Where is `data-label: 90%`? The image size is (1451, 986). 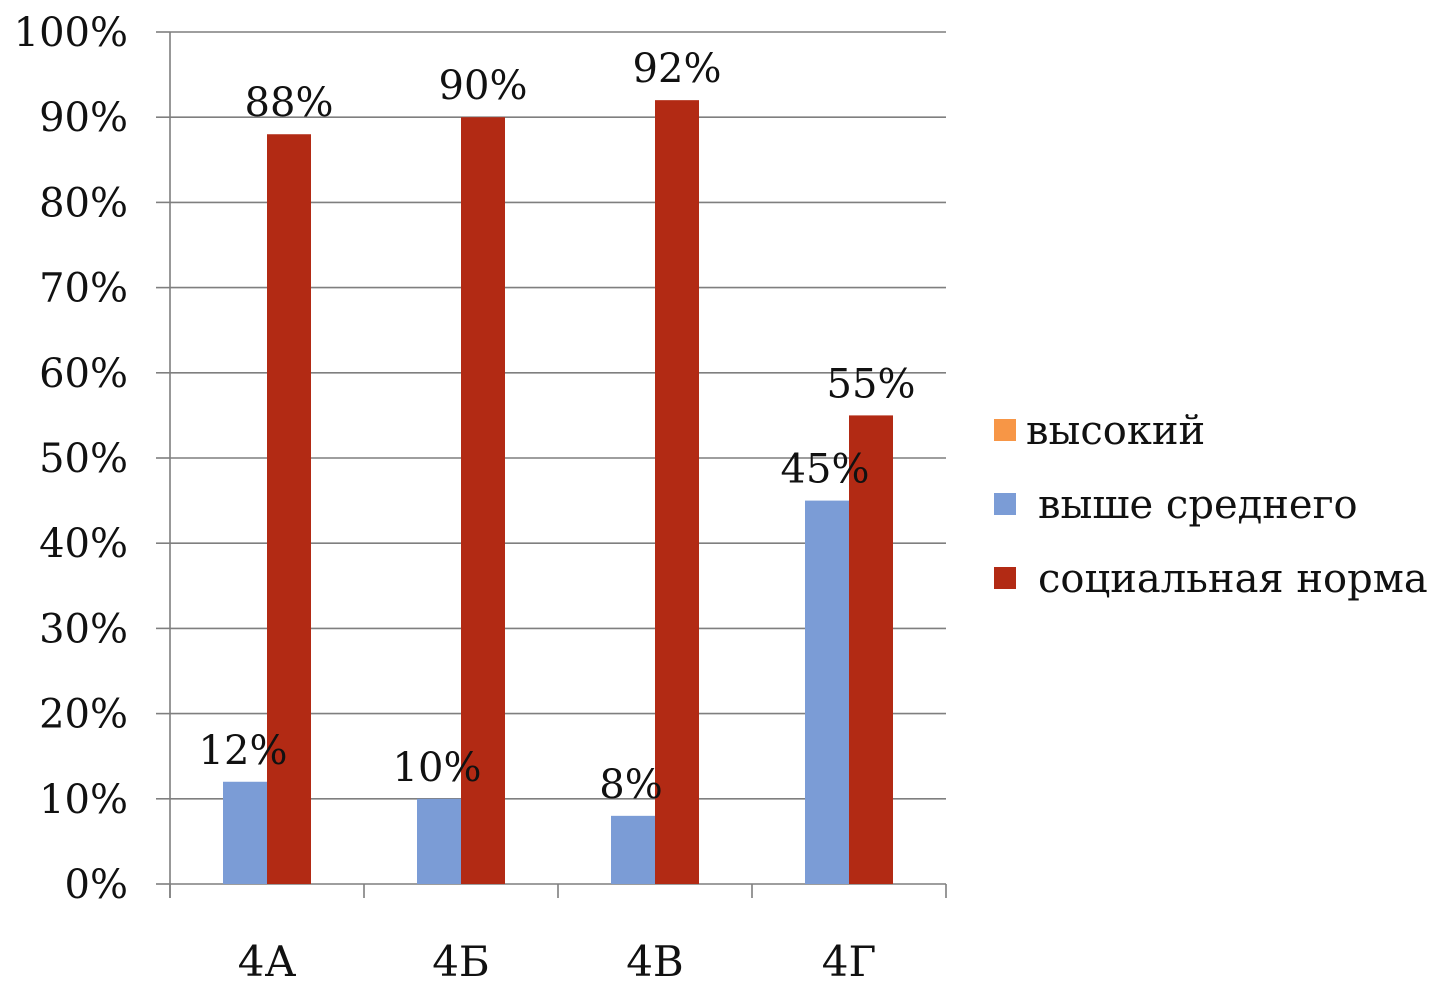 data-label: 90% is located at coordinates (483, 86).